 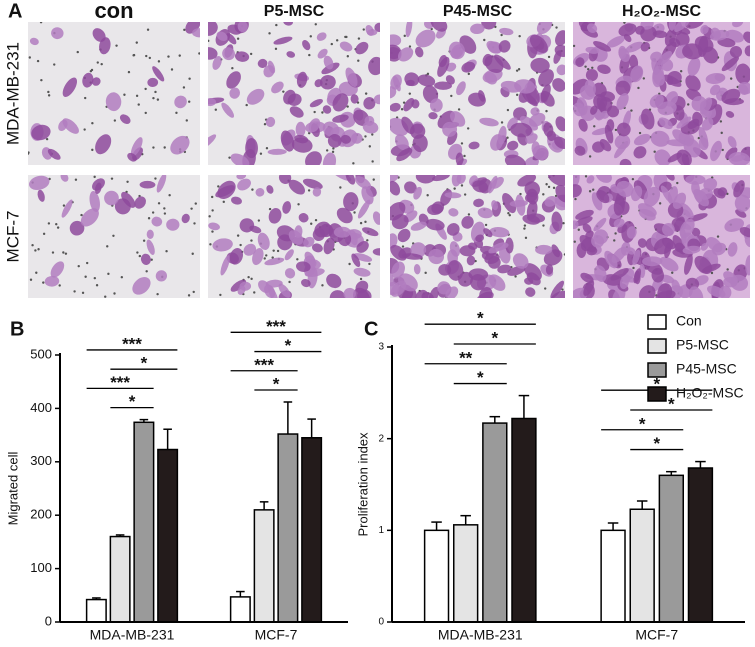 I want to click on panel-label: A, so click(x=15, y=11).